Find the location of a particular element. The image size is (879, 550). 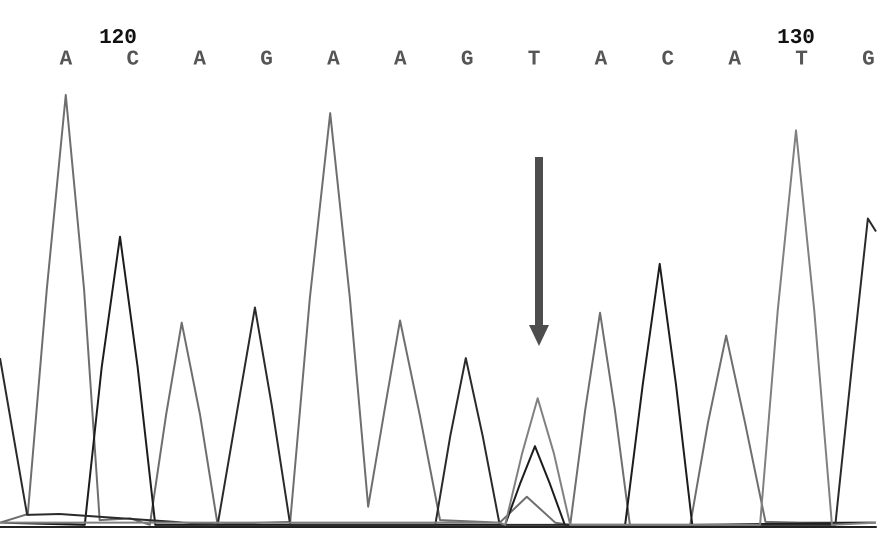

x-tick-label: 130 is located at coordinates (796, 38).